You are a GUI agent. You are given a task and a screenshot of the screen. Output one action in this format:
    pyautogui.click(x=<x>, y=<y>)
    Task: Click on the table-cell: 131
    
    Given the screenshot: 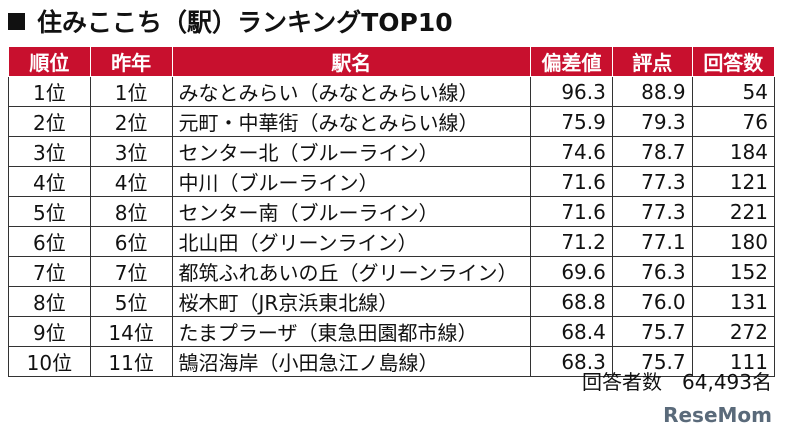 What is the action you would take?
    pyautogui.click(x=733, y=301)
    